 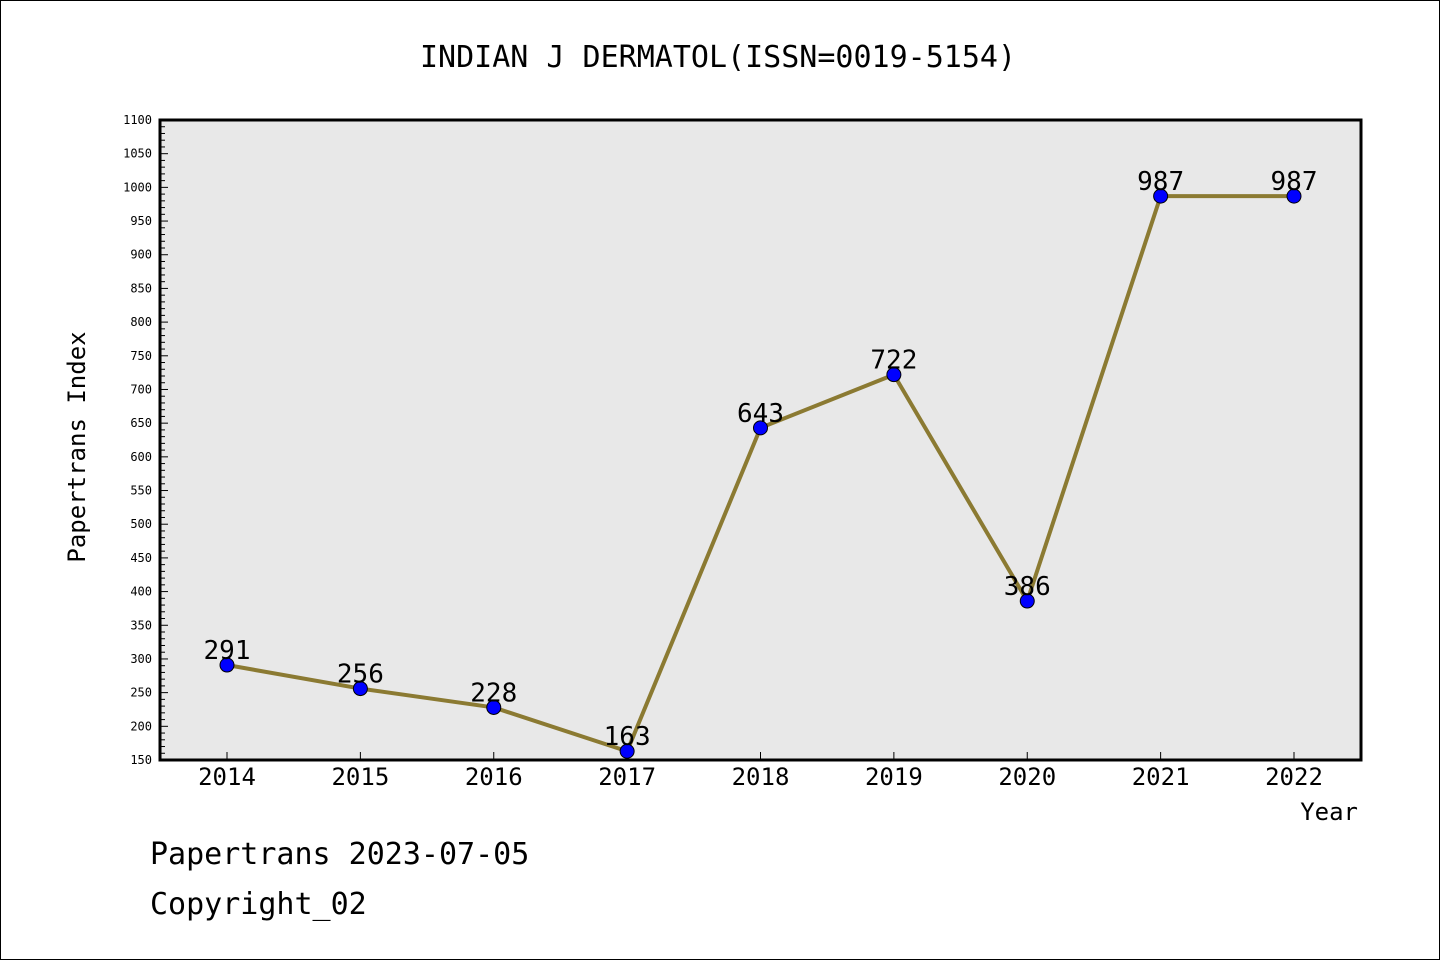 What do you see at coordinates (141, 491) in the screenshot?
I see `y-tick-label: 550` at bounding box center [141, 491].